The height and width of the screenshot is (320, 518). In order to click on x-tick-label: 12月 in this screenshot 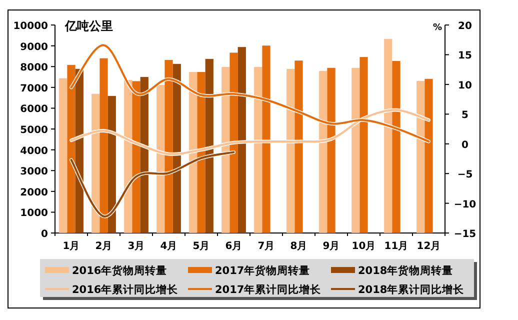, I will do `click(428, 246)`.